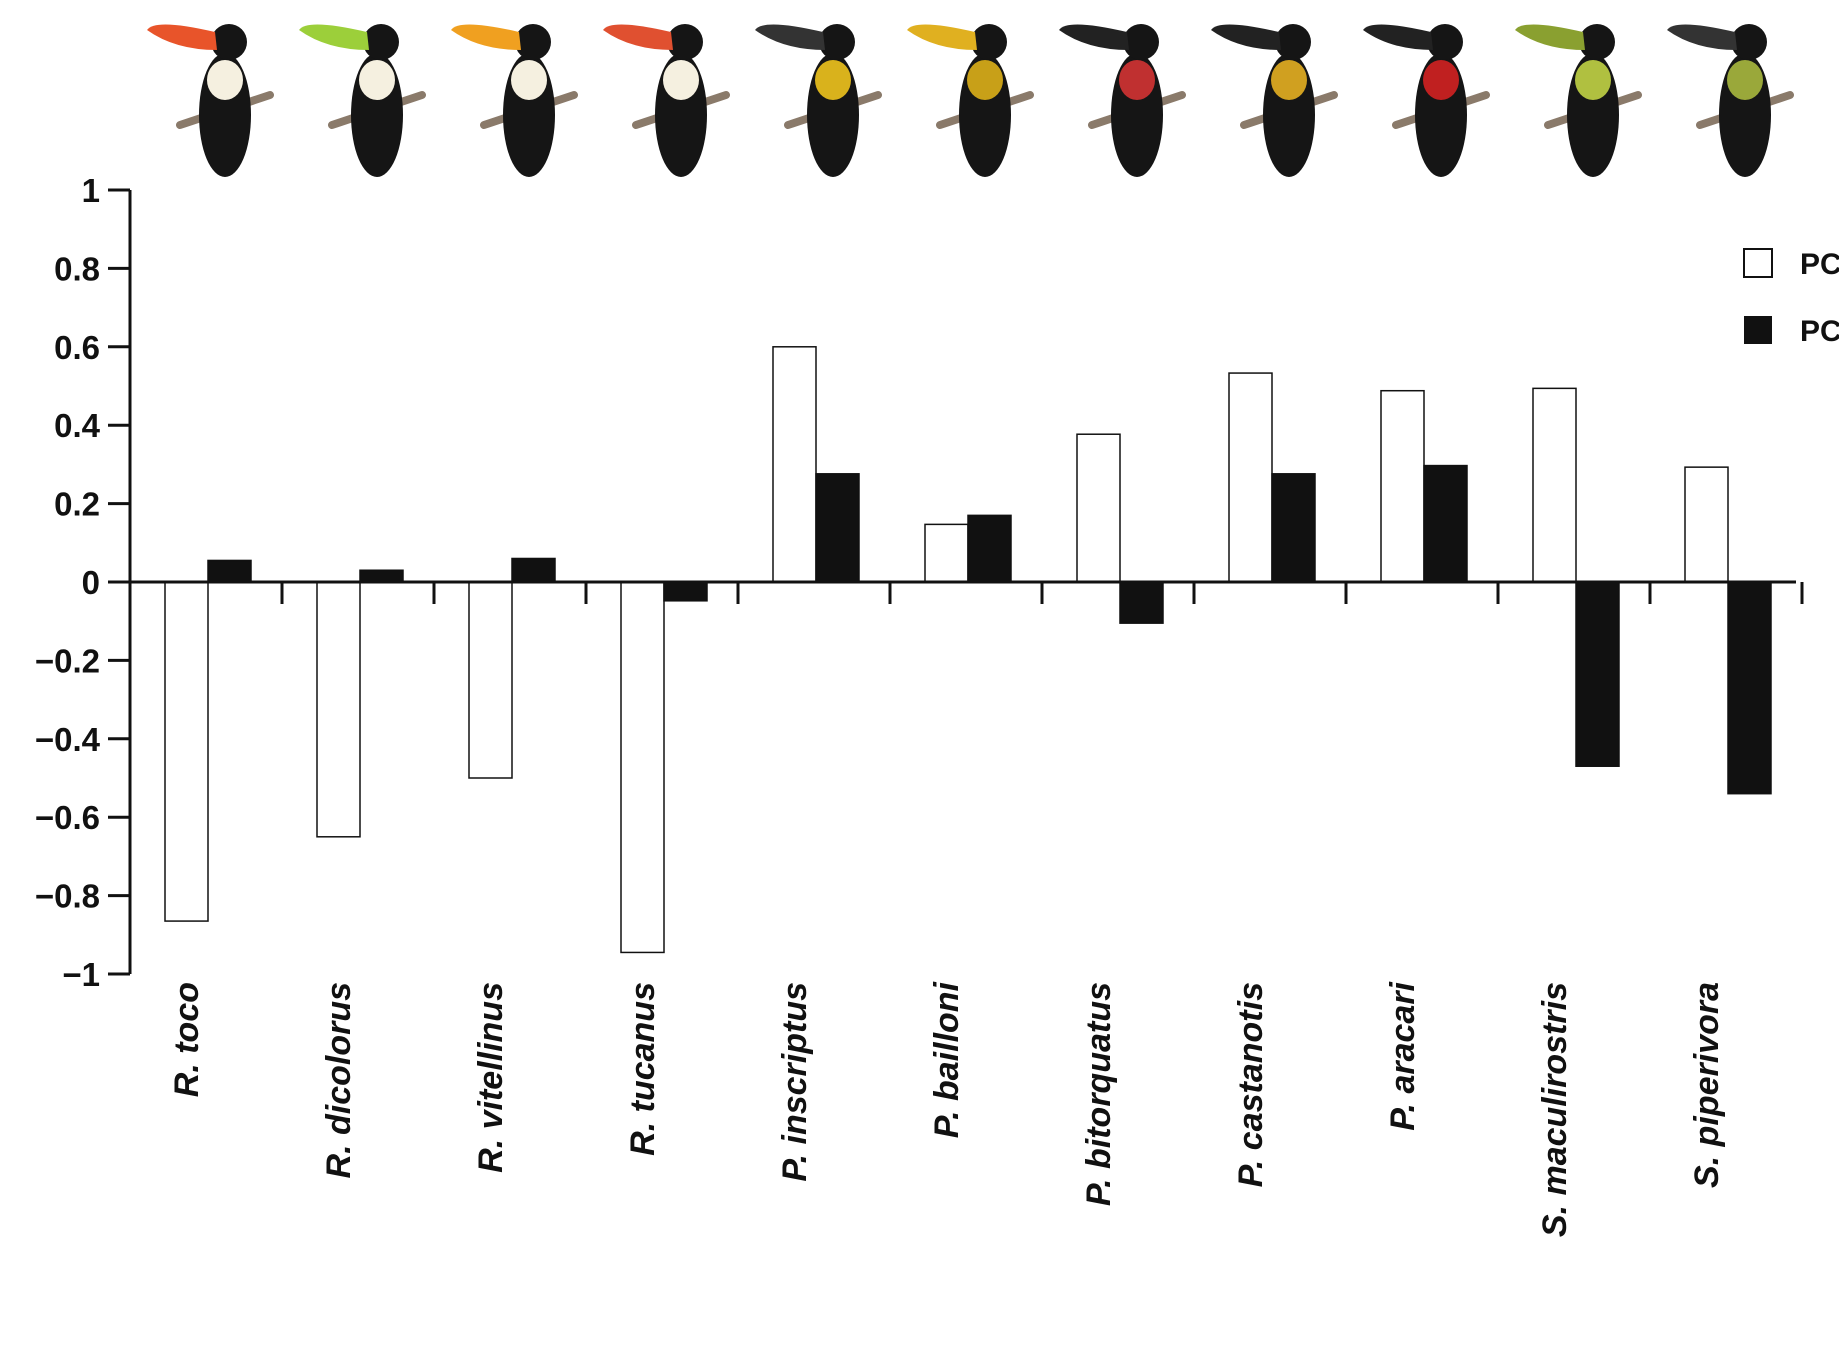 The image size is (1839, 1364). Describe the element at coordinates (77, 268) in the screenshot. I see `y-tick-label: 0.8` at that location.